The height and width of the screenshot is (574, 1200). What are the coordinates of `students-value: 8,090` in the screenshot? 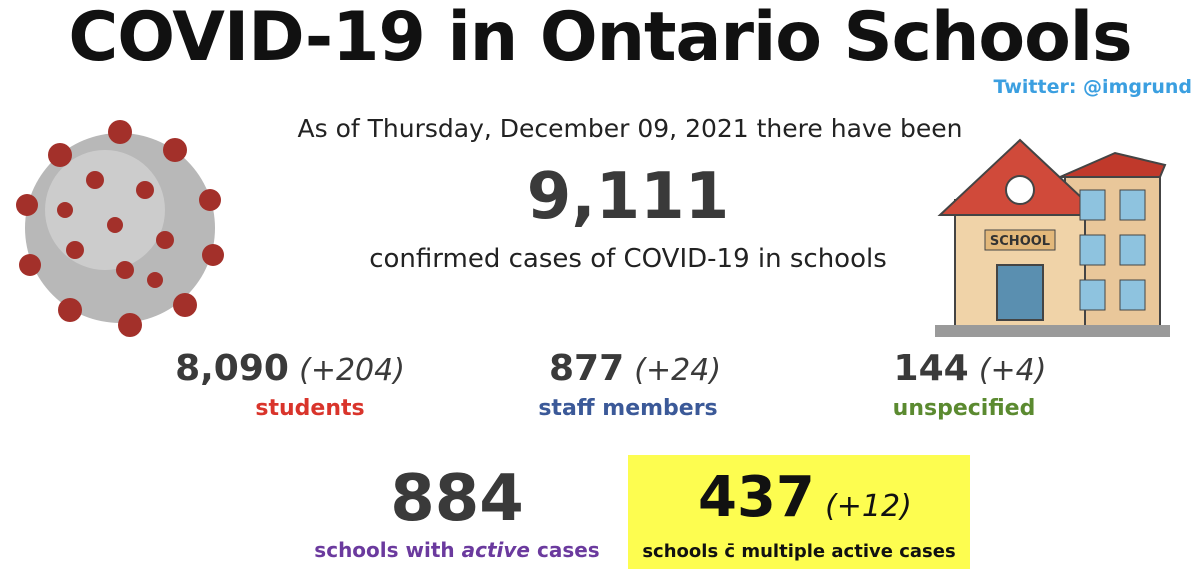 It's located at (232, 368).